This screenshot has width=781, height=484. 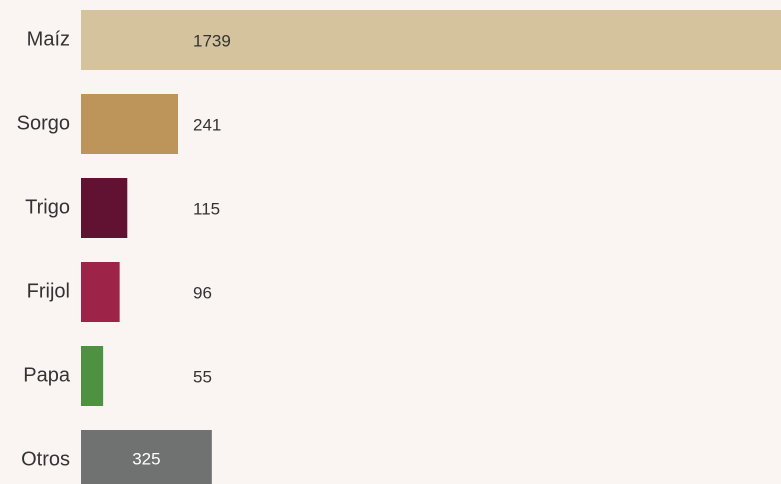 I want to click on value-label: 1739, so click(x=212, y=40).